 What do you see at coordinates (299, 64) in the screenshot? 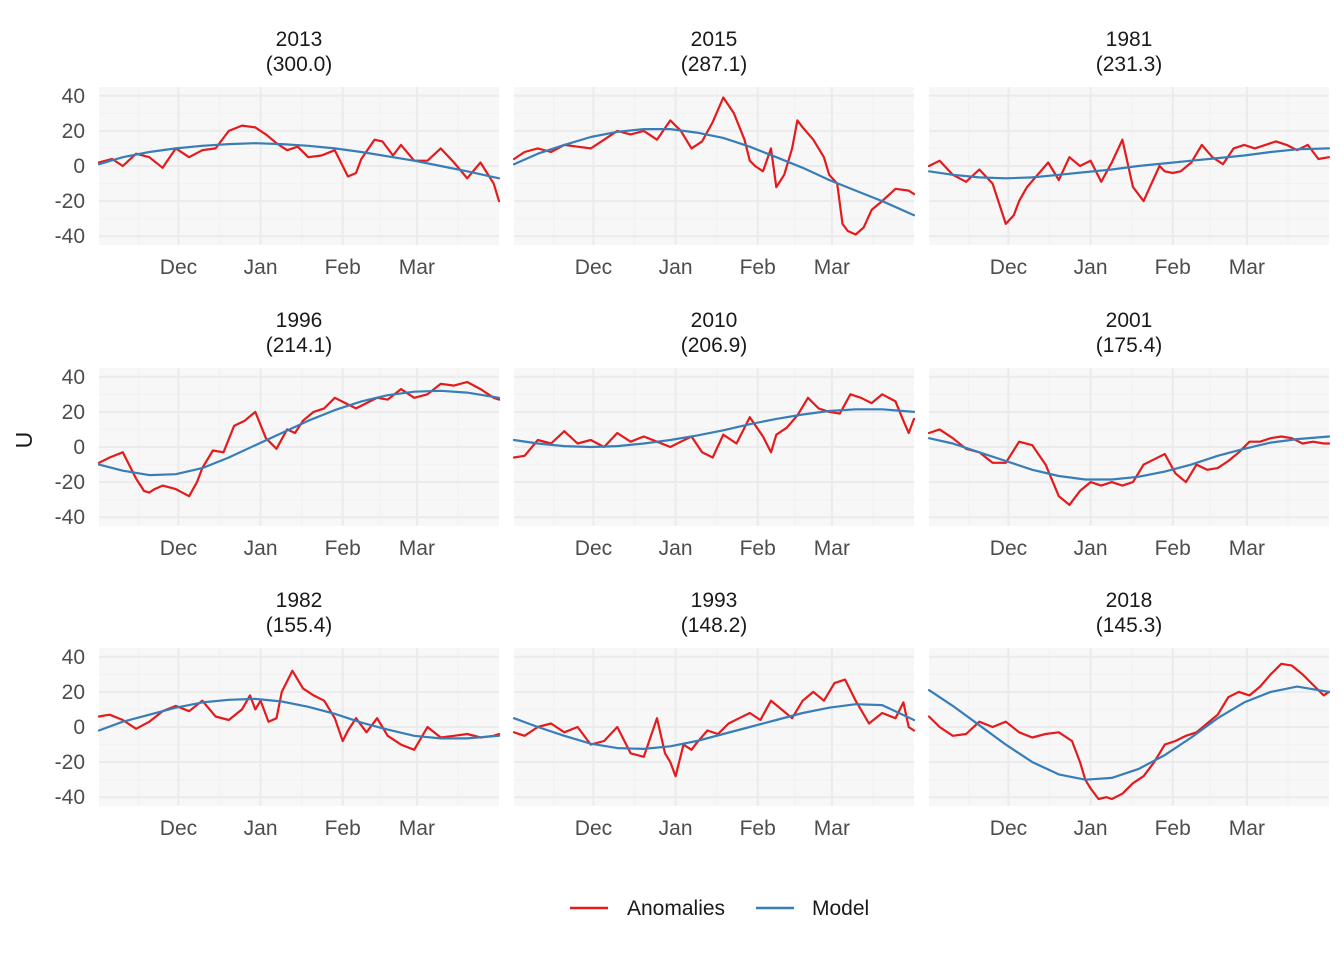
I see `panel-title-value: (300.0)` at bounding box center [299, 64].